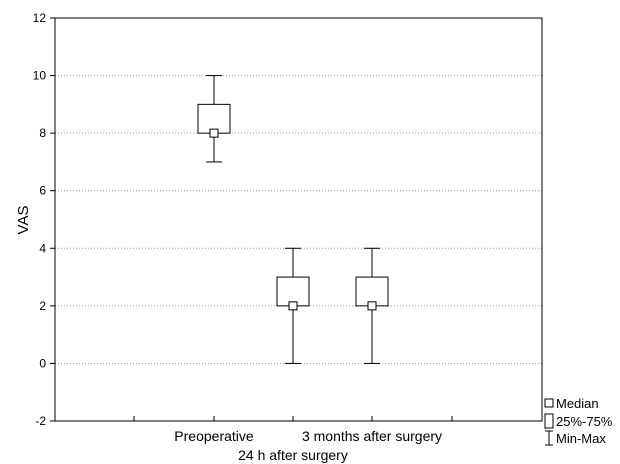  I want to click on legend-box-symbol, so click(549, 421).